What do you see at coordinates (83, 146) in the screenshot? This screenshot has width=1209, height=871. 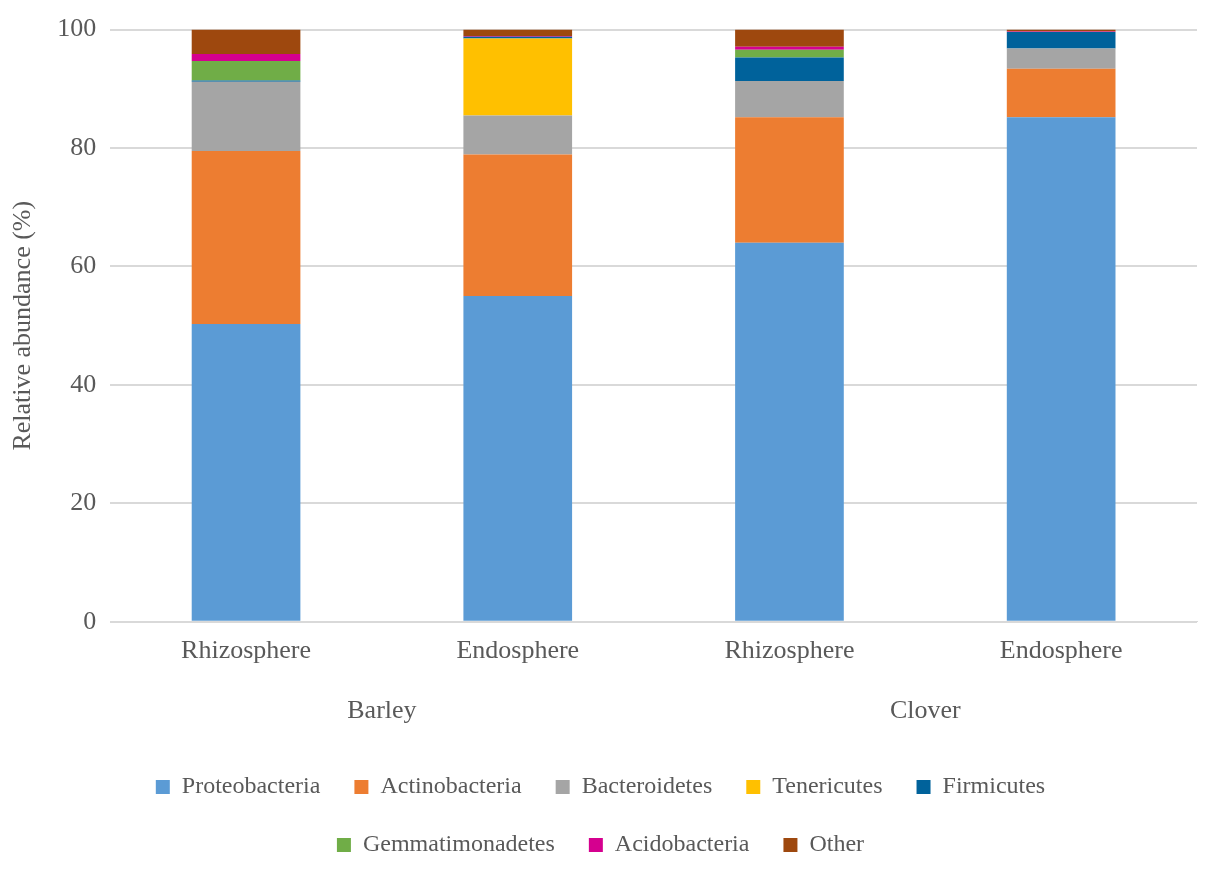 I see `y-tick-label: 80` at bounding box center [83, 146].